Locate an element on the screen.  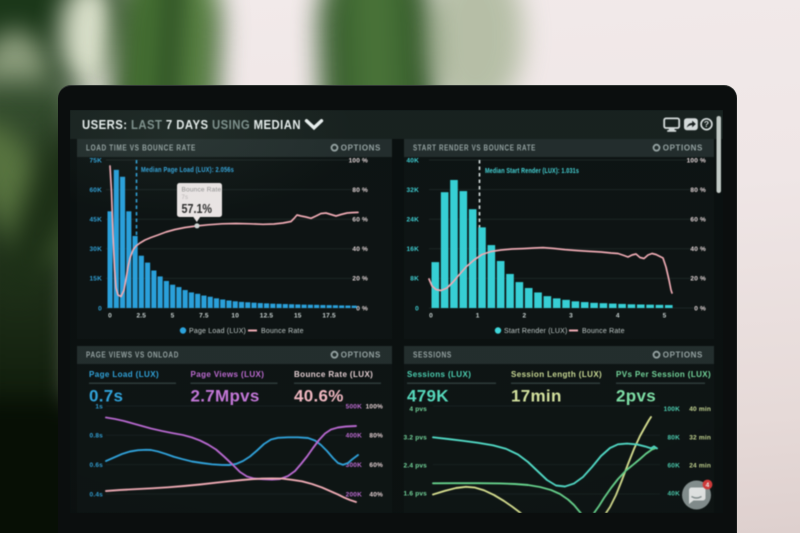
svg-text: 479K is located at coordinates (428, 396).